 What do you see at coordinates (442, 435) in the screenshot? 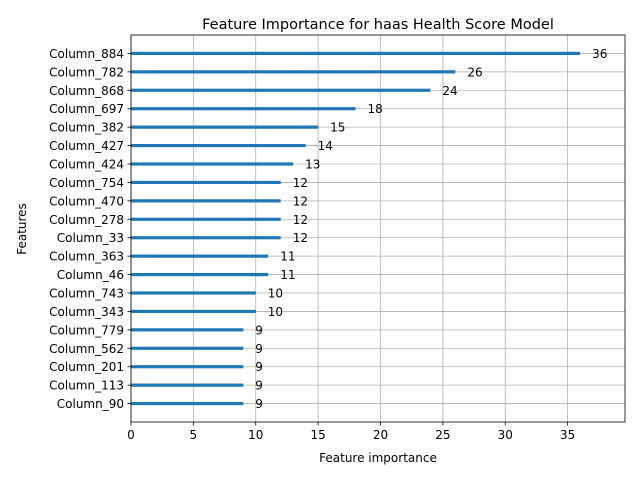
I see `x-tick-label: 25` at bounding box center [442, 435].